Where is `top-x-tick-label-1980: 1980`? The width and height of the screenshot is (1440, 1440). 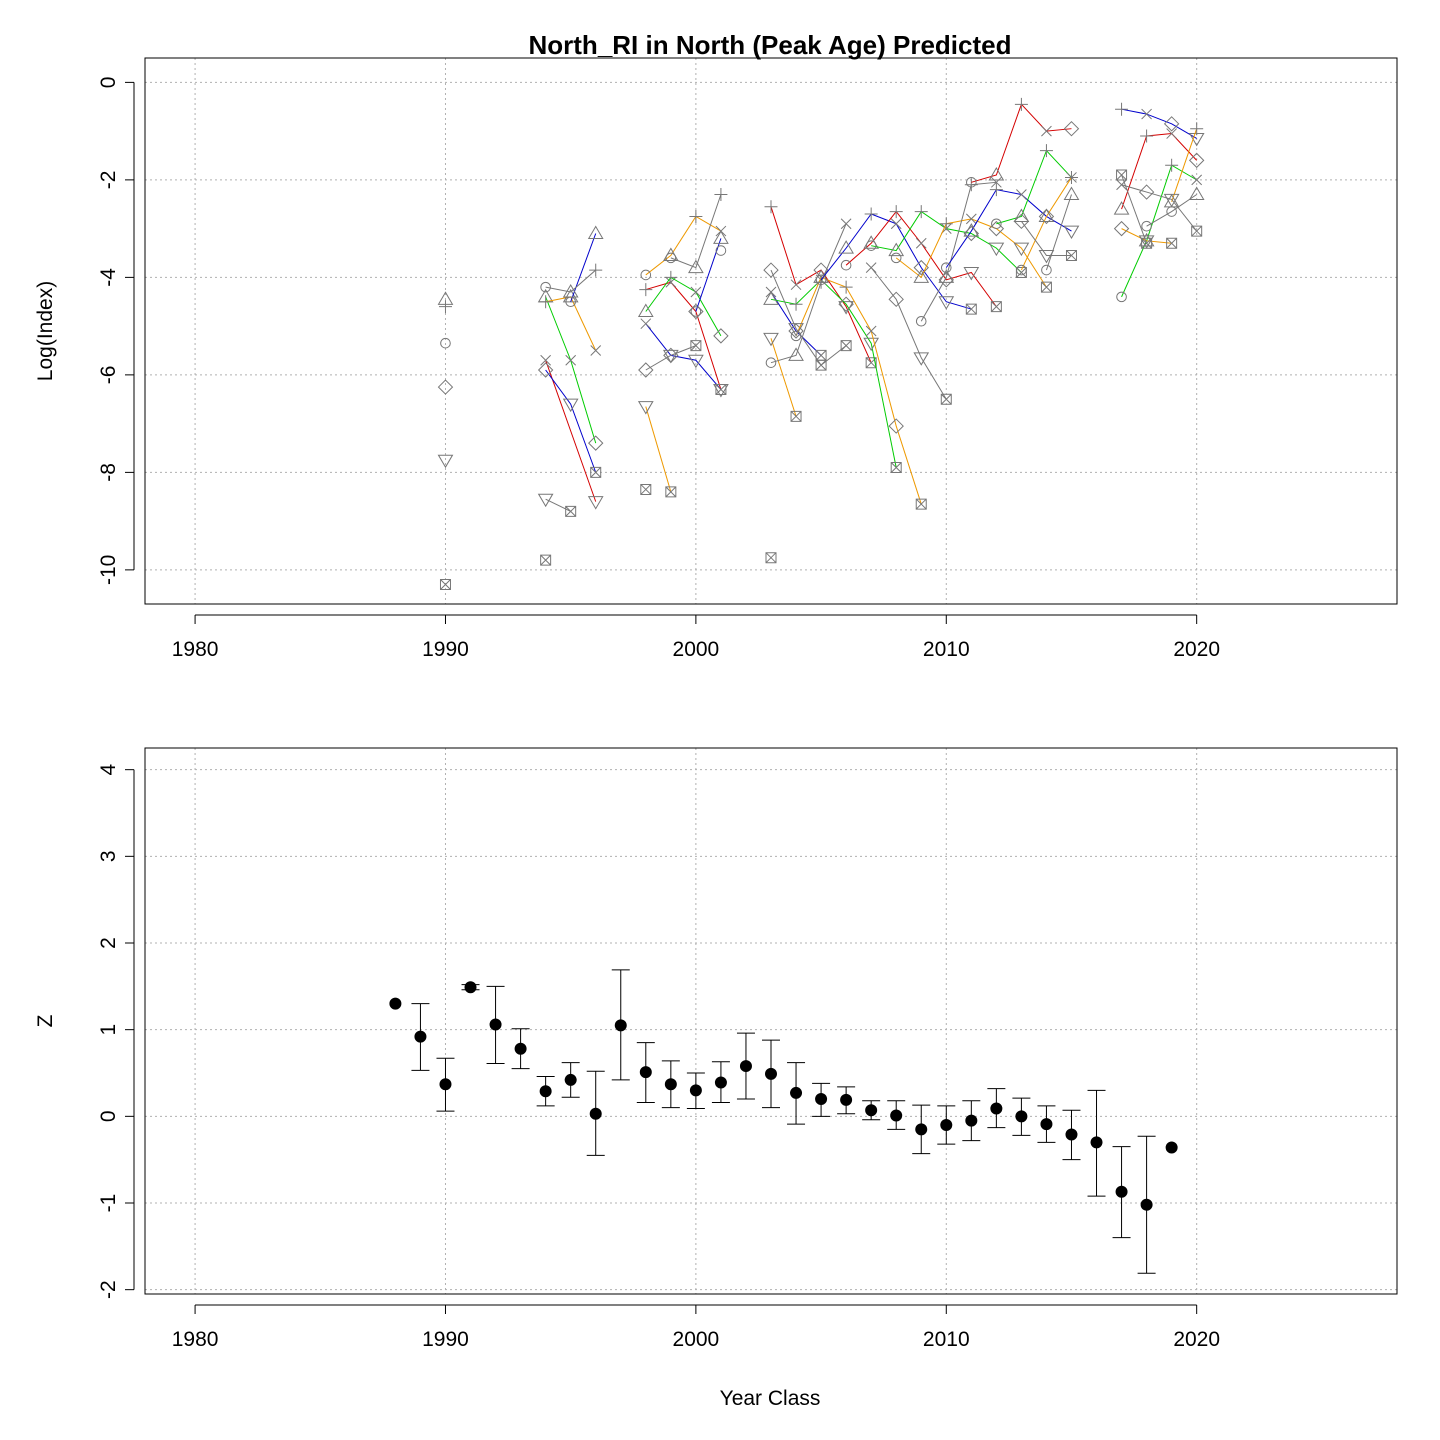 top-x-tick-label-1980: 1980 is located at coordinates (195, 649).